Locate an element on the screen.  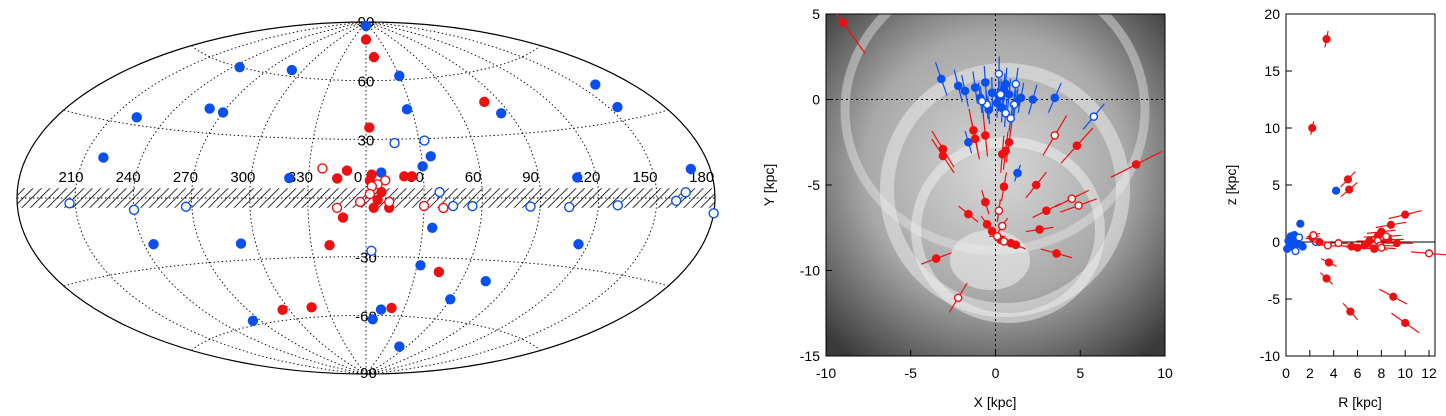
xy-map-xlabel: X [kpc] is located at coordinates (995, 402).